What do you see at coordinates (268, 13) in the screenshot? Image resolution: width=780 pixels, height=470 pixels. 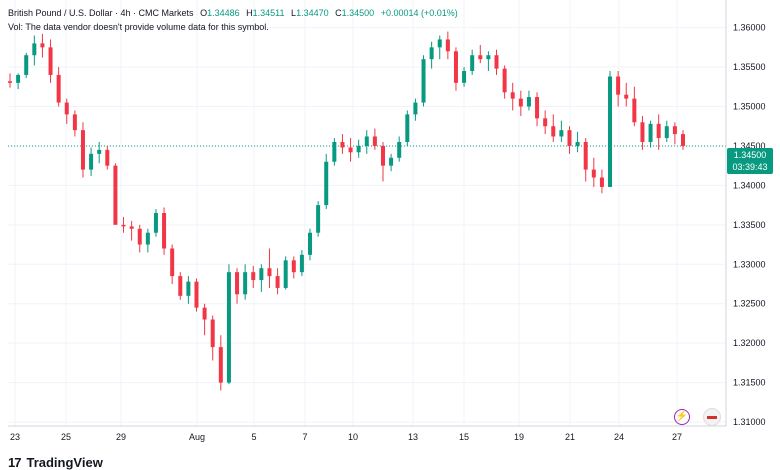 I see `legend-high: 1.34511` at bounding box center [268, 13].